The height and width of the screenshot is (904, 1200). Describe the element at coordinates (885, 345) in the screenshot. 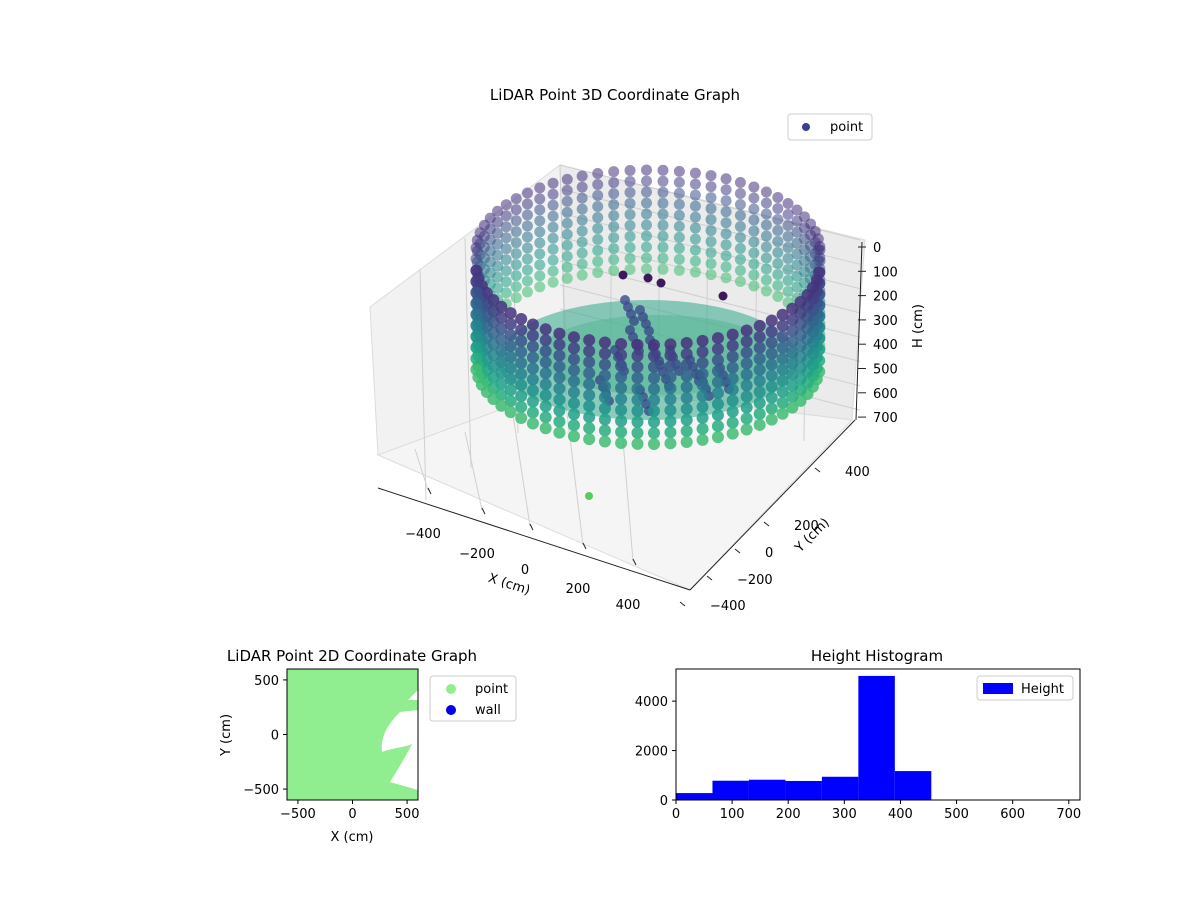

I see `tick-z-label: 400` at that location.